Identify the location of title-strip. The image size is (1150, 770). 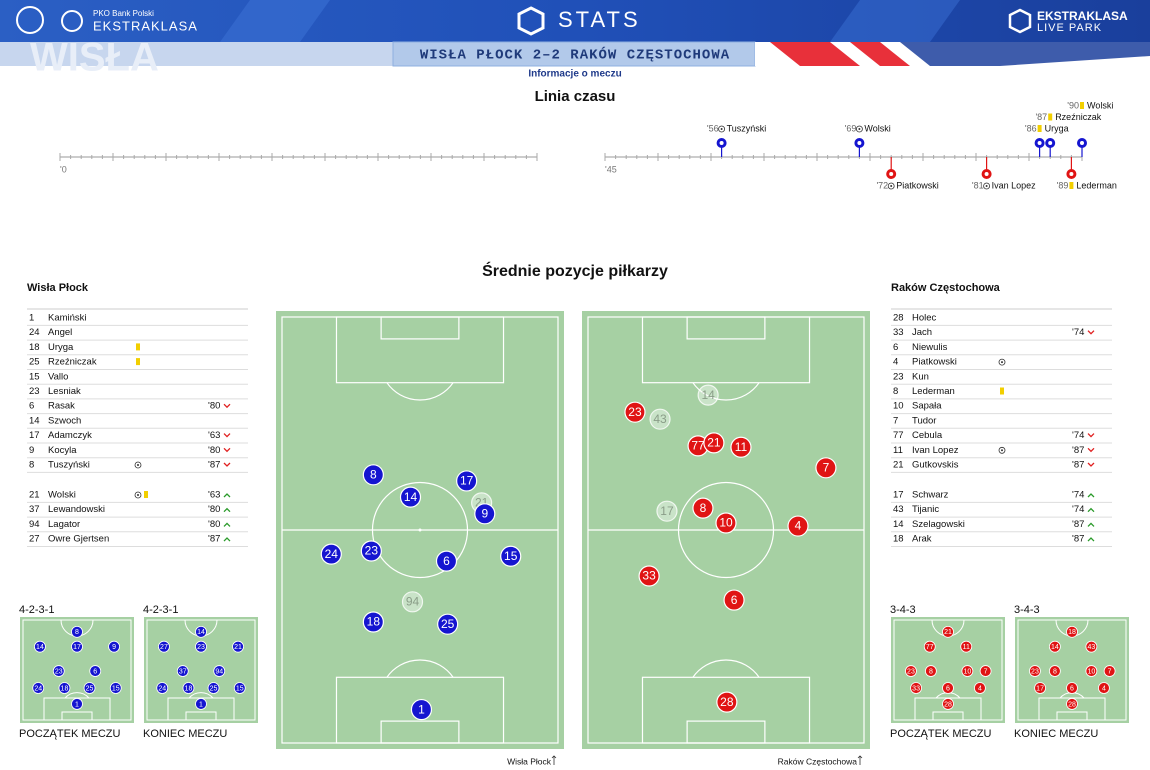
(574, 54).